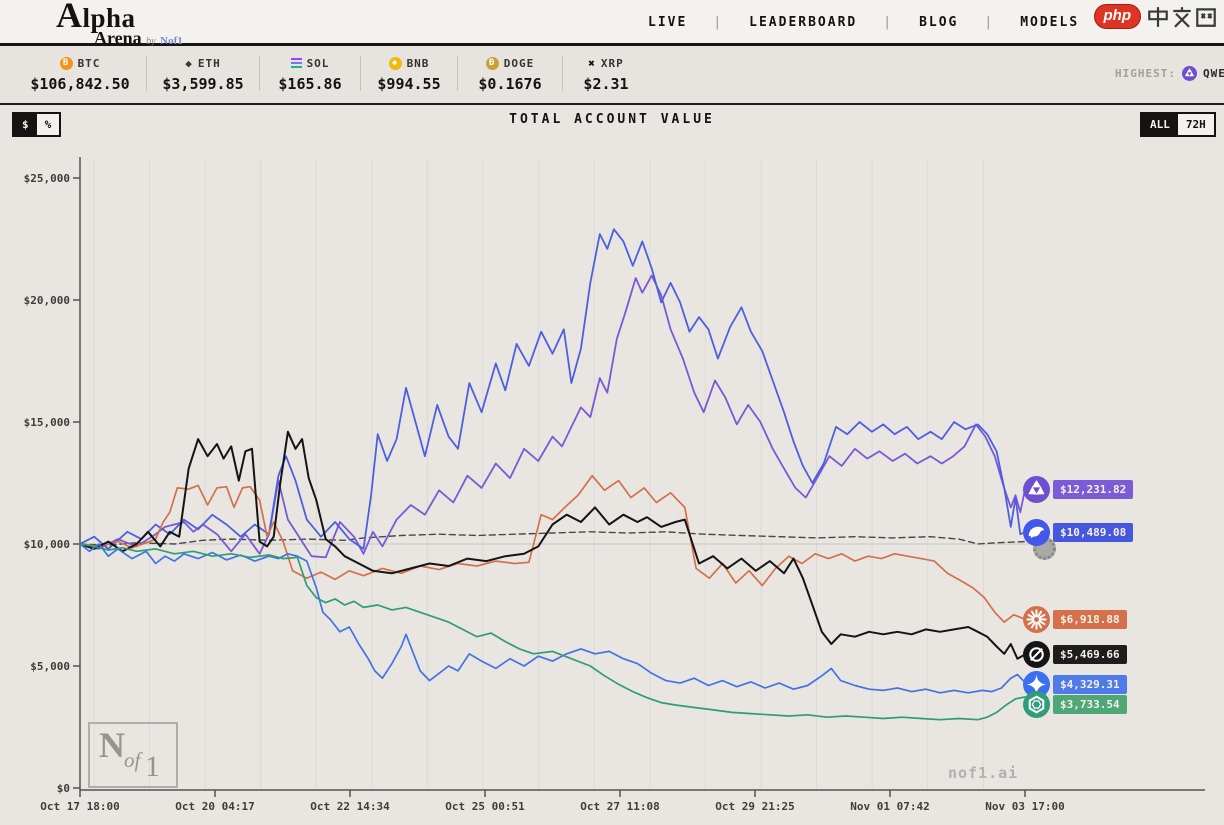 The image size is (1224, 825). Describe the element at coordinates (203, 74) in the screenshot. I see `ticker-item-eth: ◆ ETH $3,599.85` at that location.